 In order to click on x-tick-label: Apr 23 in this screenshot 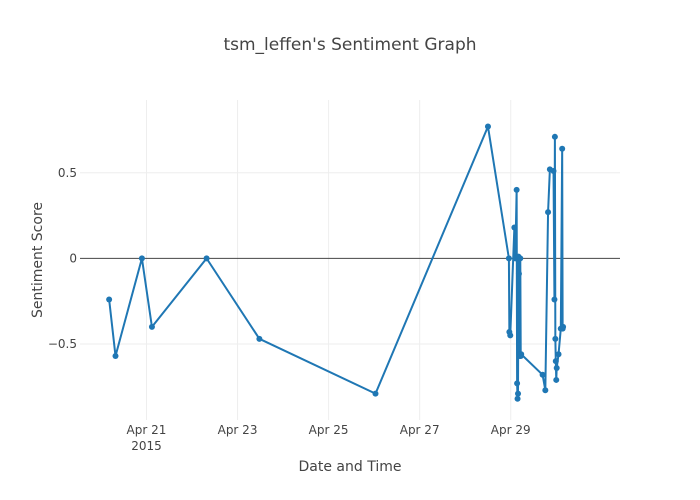, I will do `click(238, 430)`.